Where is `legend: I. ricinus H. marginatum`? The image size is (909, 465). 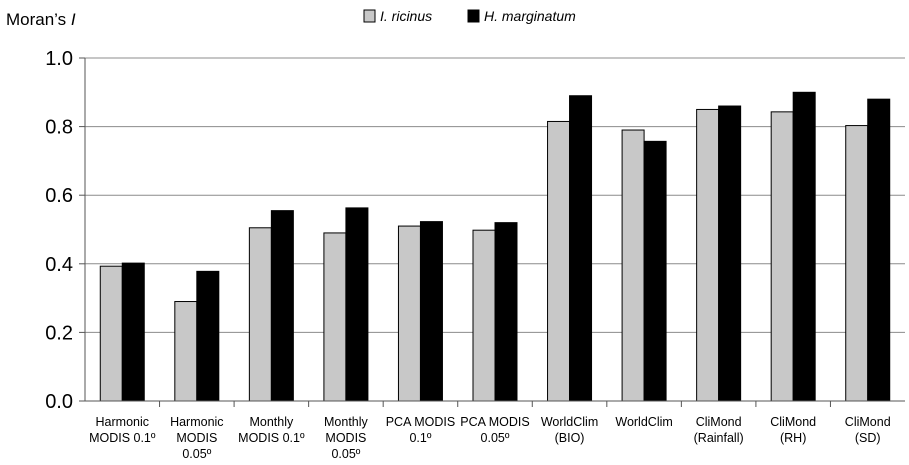
legend: I. ricinus H. marginatum is located at coordinates (469, 16).